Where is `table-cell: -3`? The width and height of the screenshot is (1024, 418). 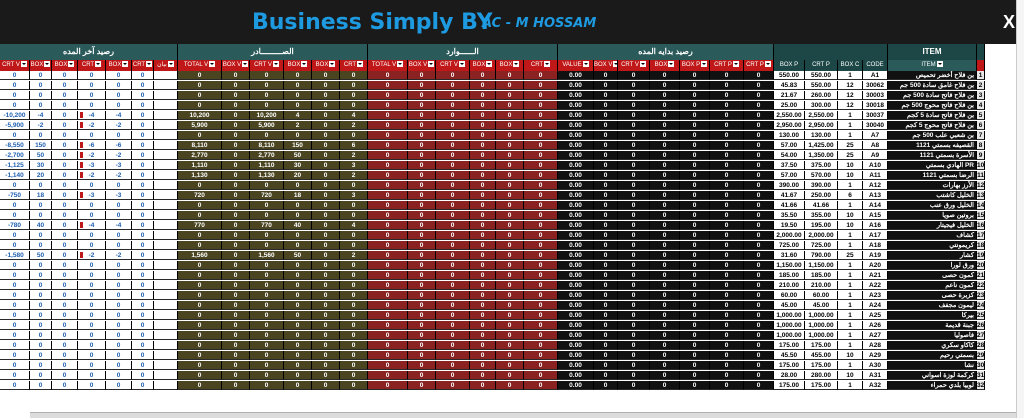 table-cell: -3 is located at coordinates (92, 165).